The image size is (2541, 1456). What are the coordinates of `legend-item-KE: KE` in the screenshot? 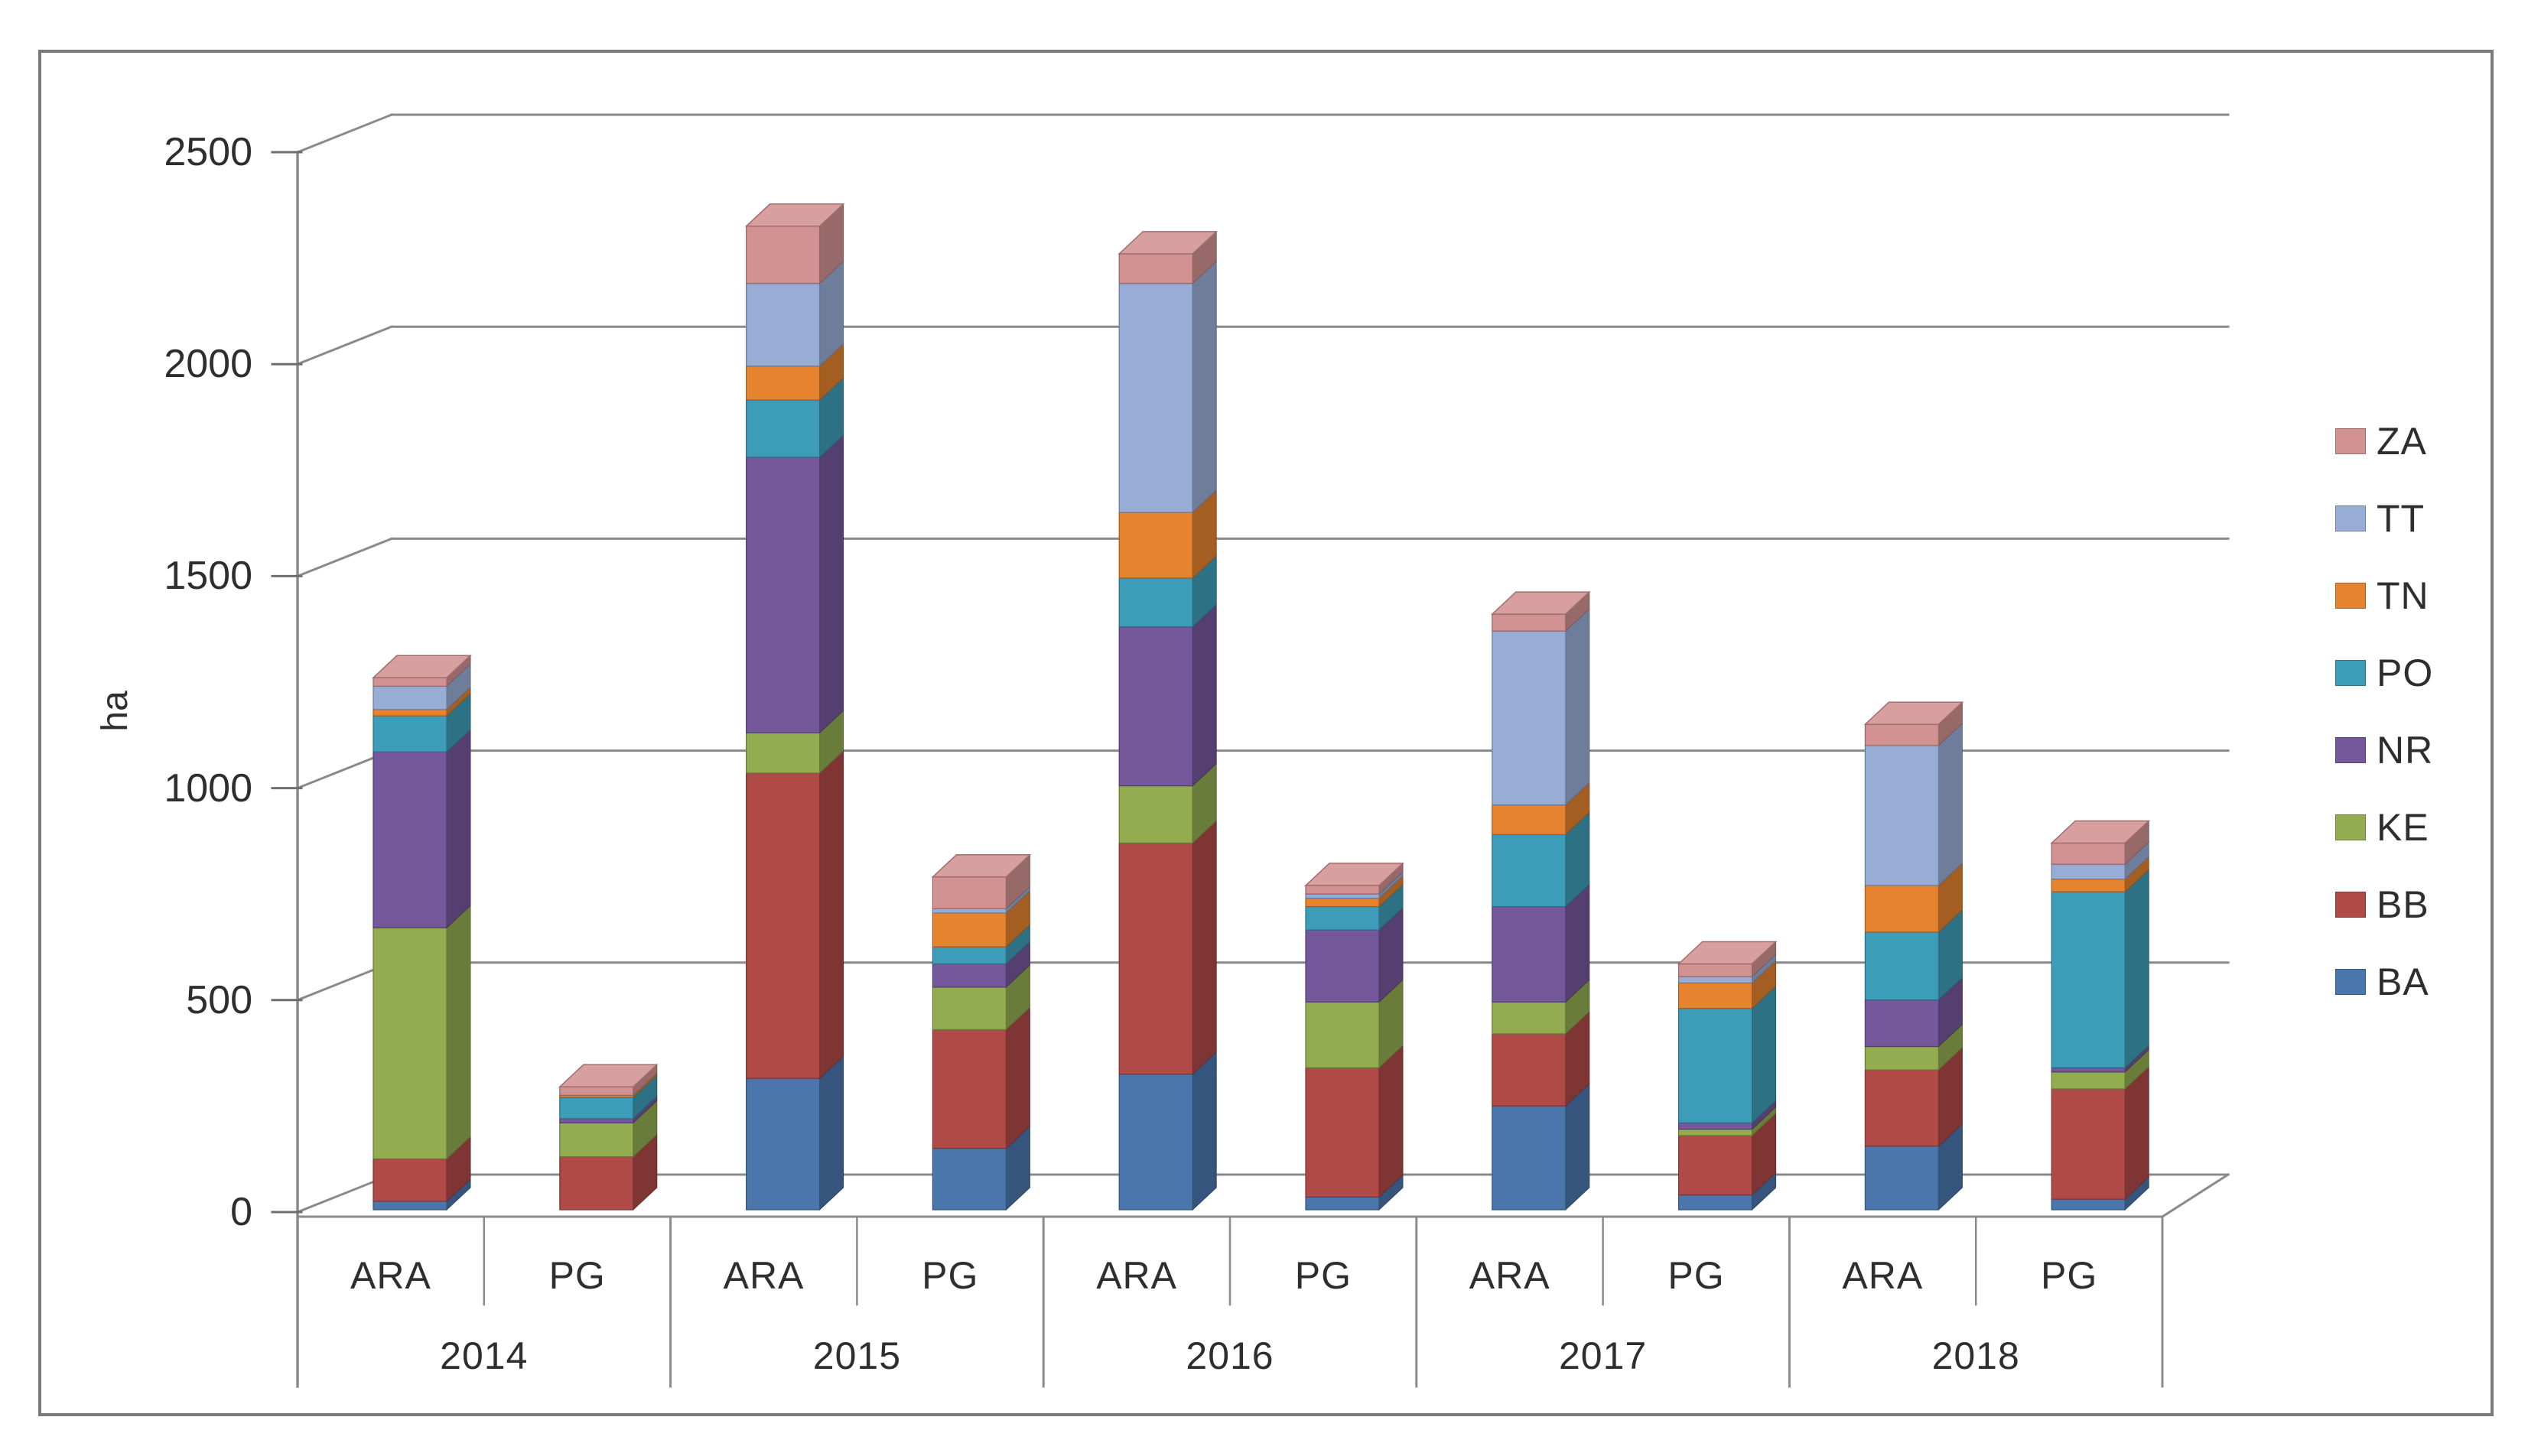 It's located at (2384, 827).